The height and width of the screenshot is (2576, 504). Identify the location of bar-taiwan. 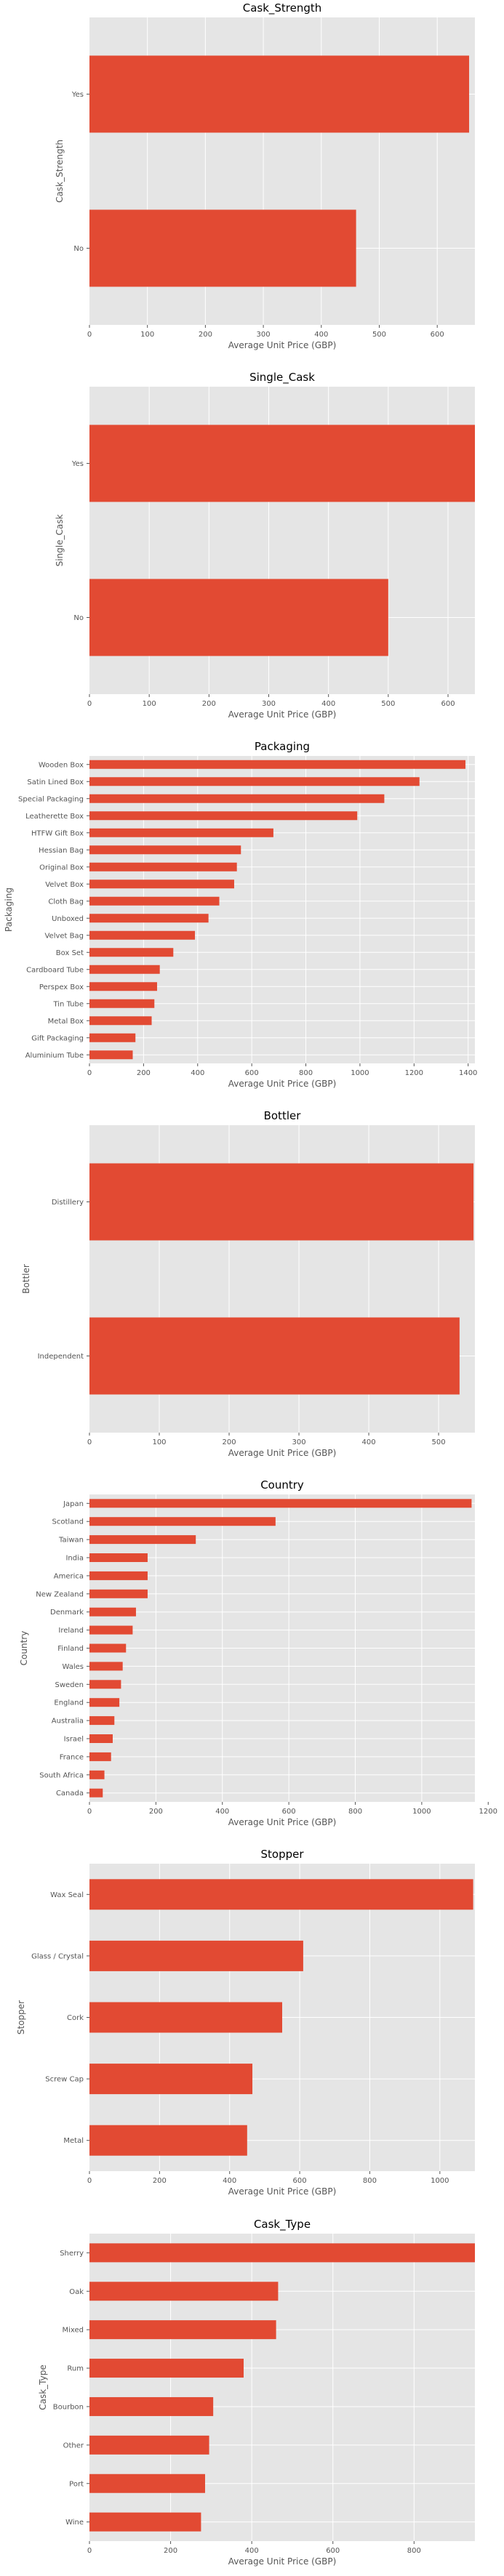
(142, 1540).